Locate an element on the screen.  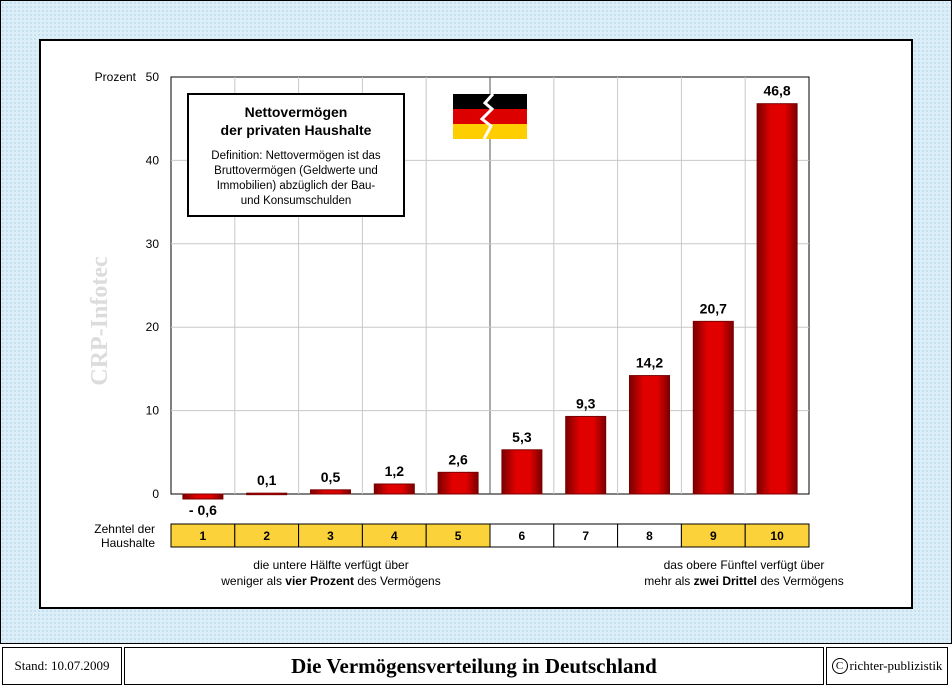
x-tick-label: 1 is located at coordinates (203, 536).